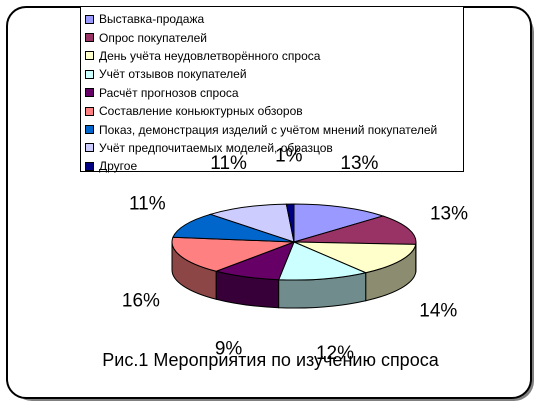 The height and width of the screenshot is (408, 541). I want to click on legend-label: Опрос покупателей, so click(153, 37).